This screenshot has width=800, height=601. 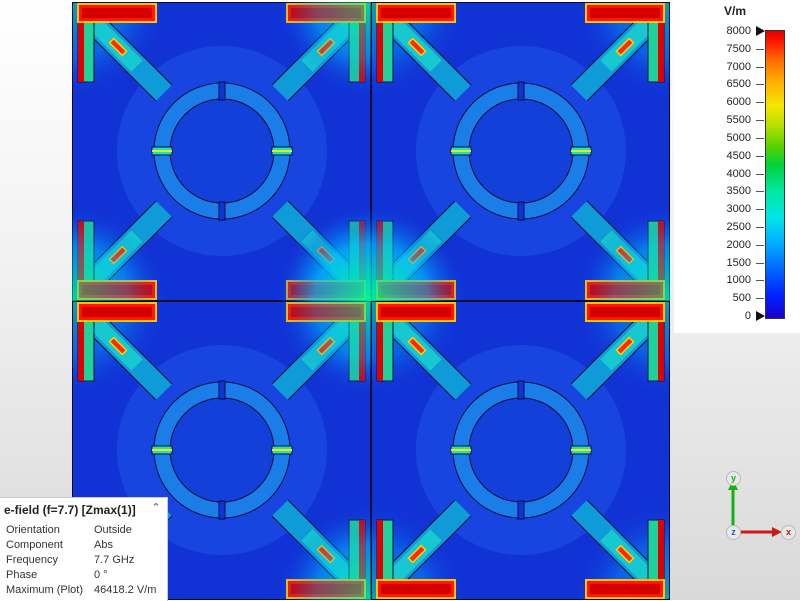 I want to click on legend-tick-label: 3500, so click(x=738, y=191).